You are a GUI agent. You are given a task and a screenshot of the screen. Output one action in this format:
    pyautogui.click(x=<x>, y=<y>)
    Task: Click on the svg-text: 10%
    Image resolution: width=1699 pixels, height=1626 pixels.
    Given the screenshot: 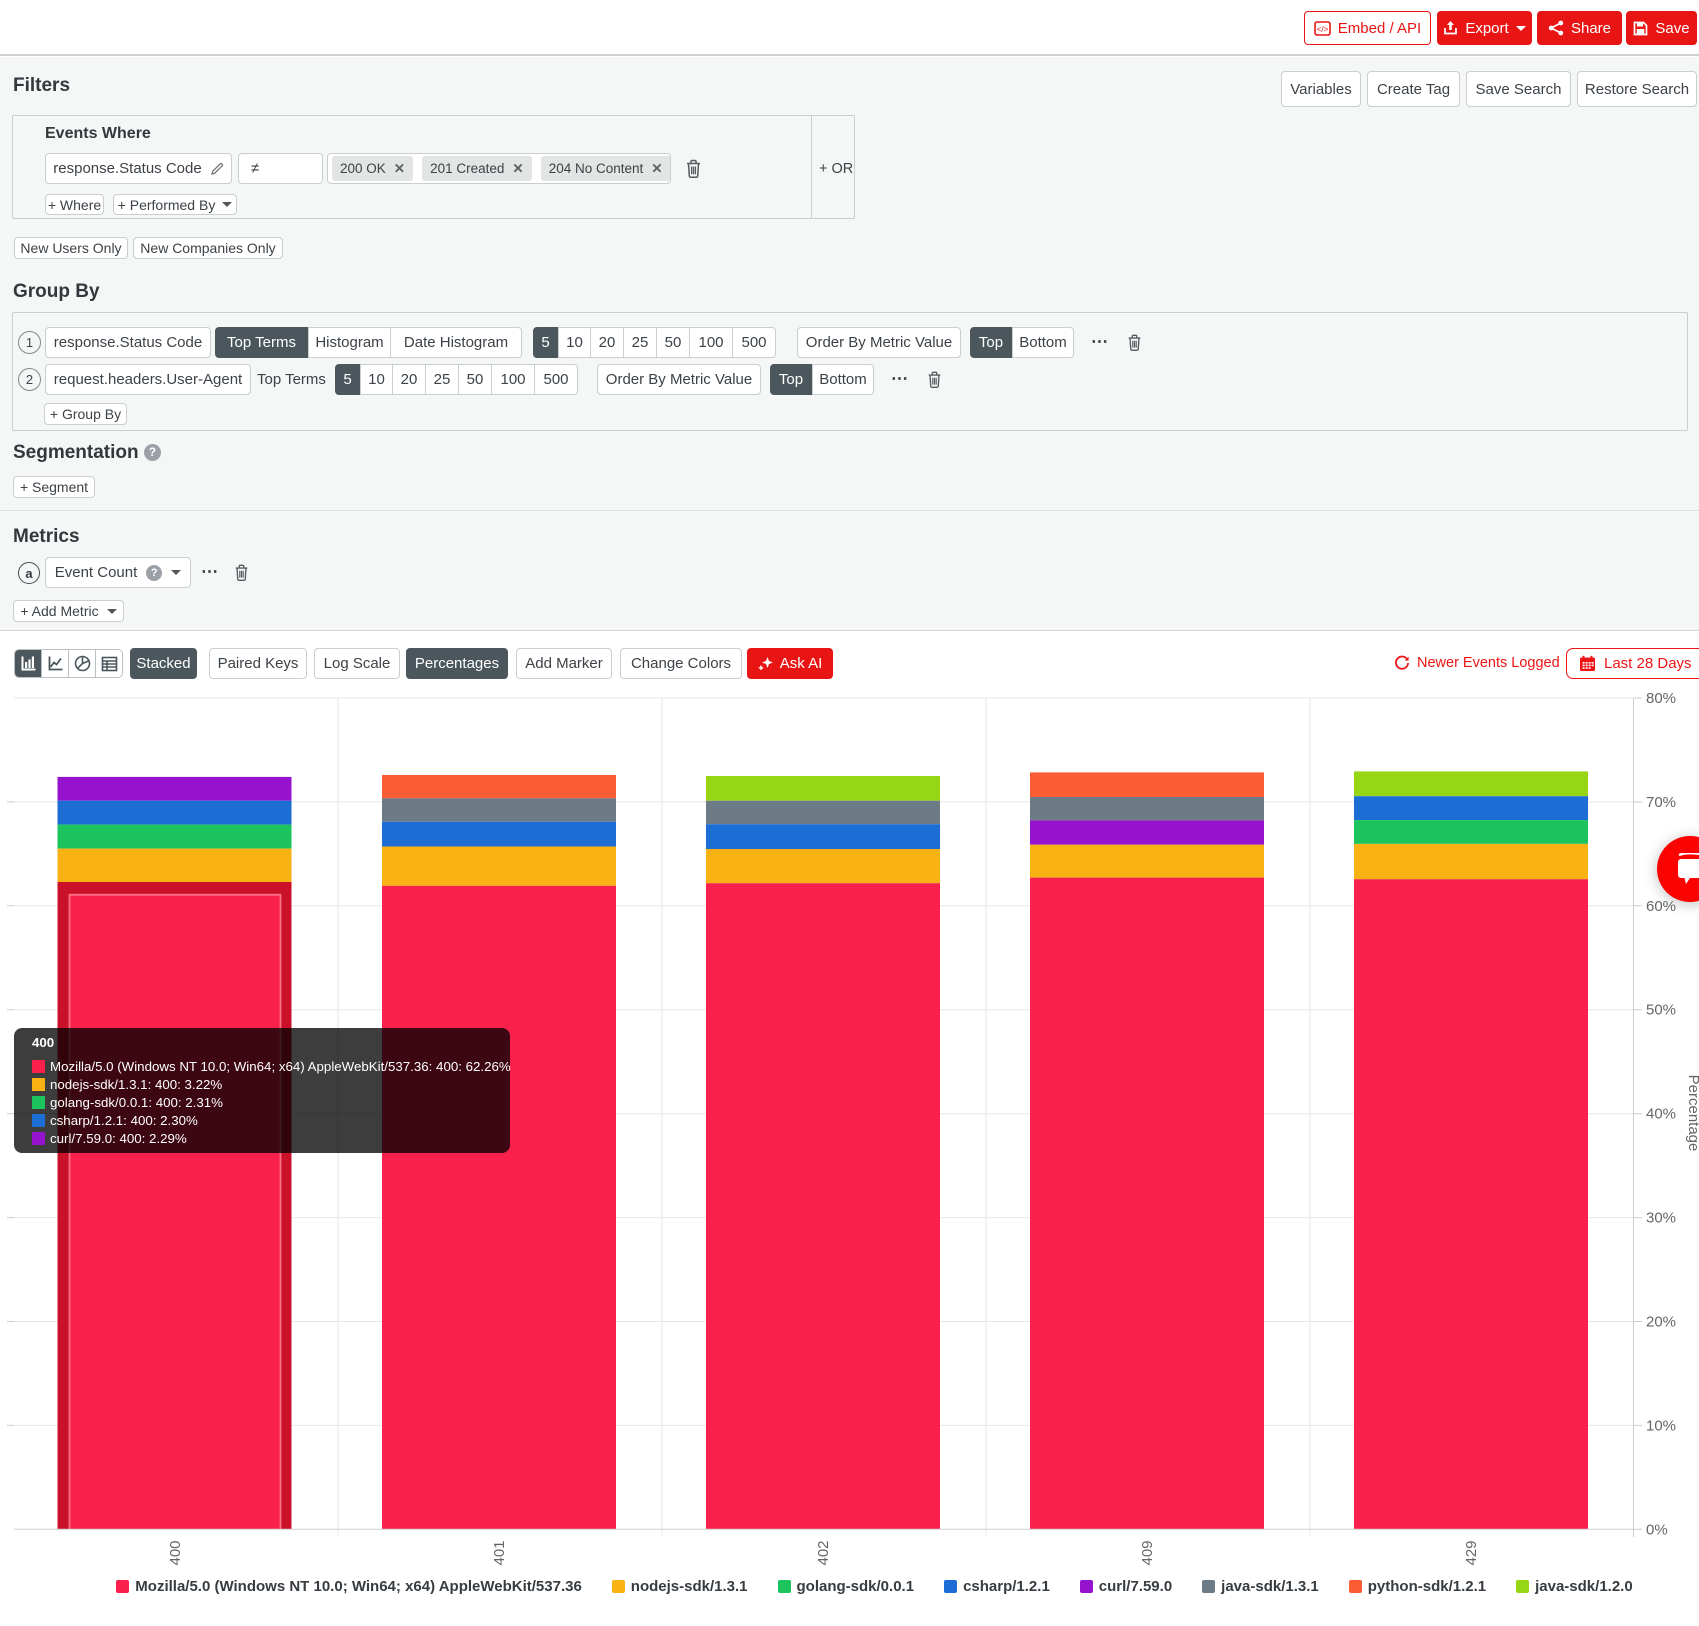 What is the action you would take?
    pyautogui.click(x=1661, y=1425)
    